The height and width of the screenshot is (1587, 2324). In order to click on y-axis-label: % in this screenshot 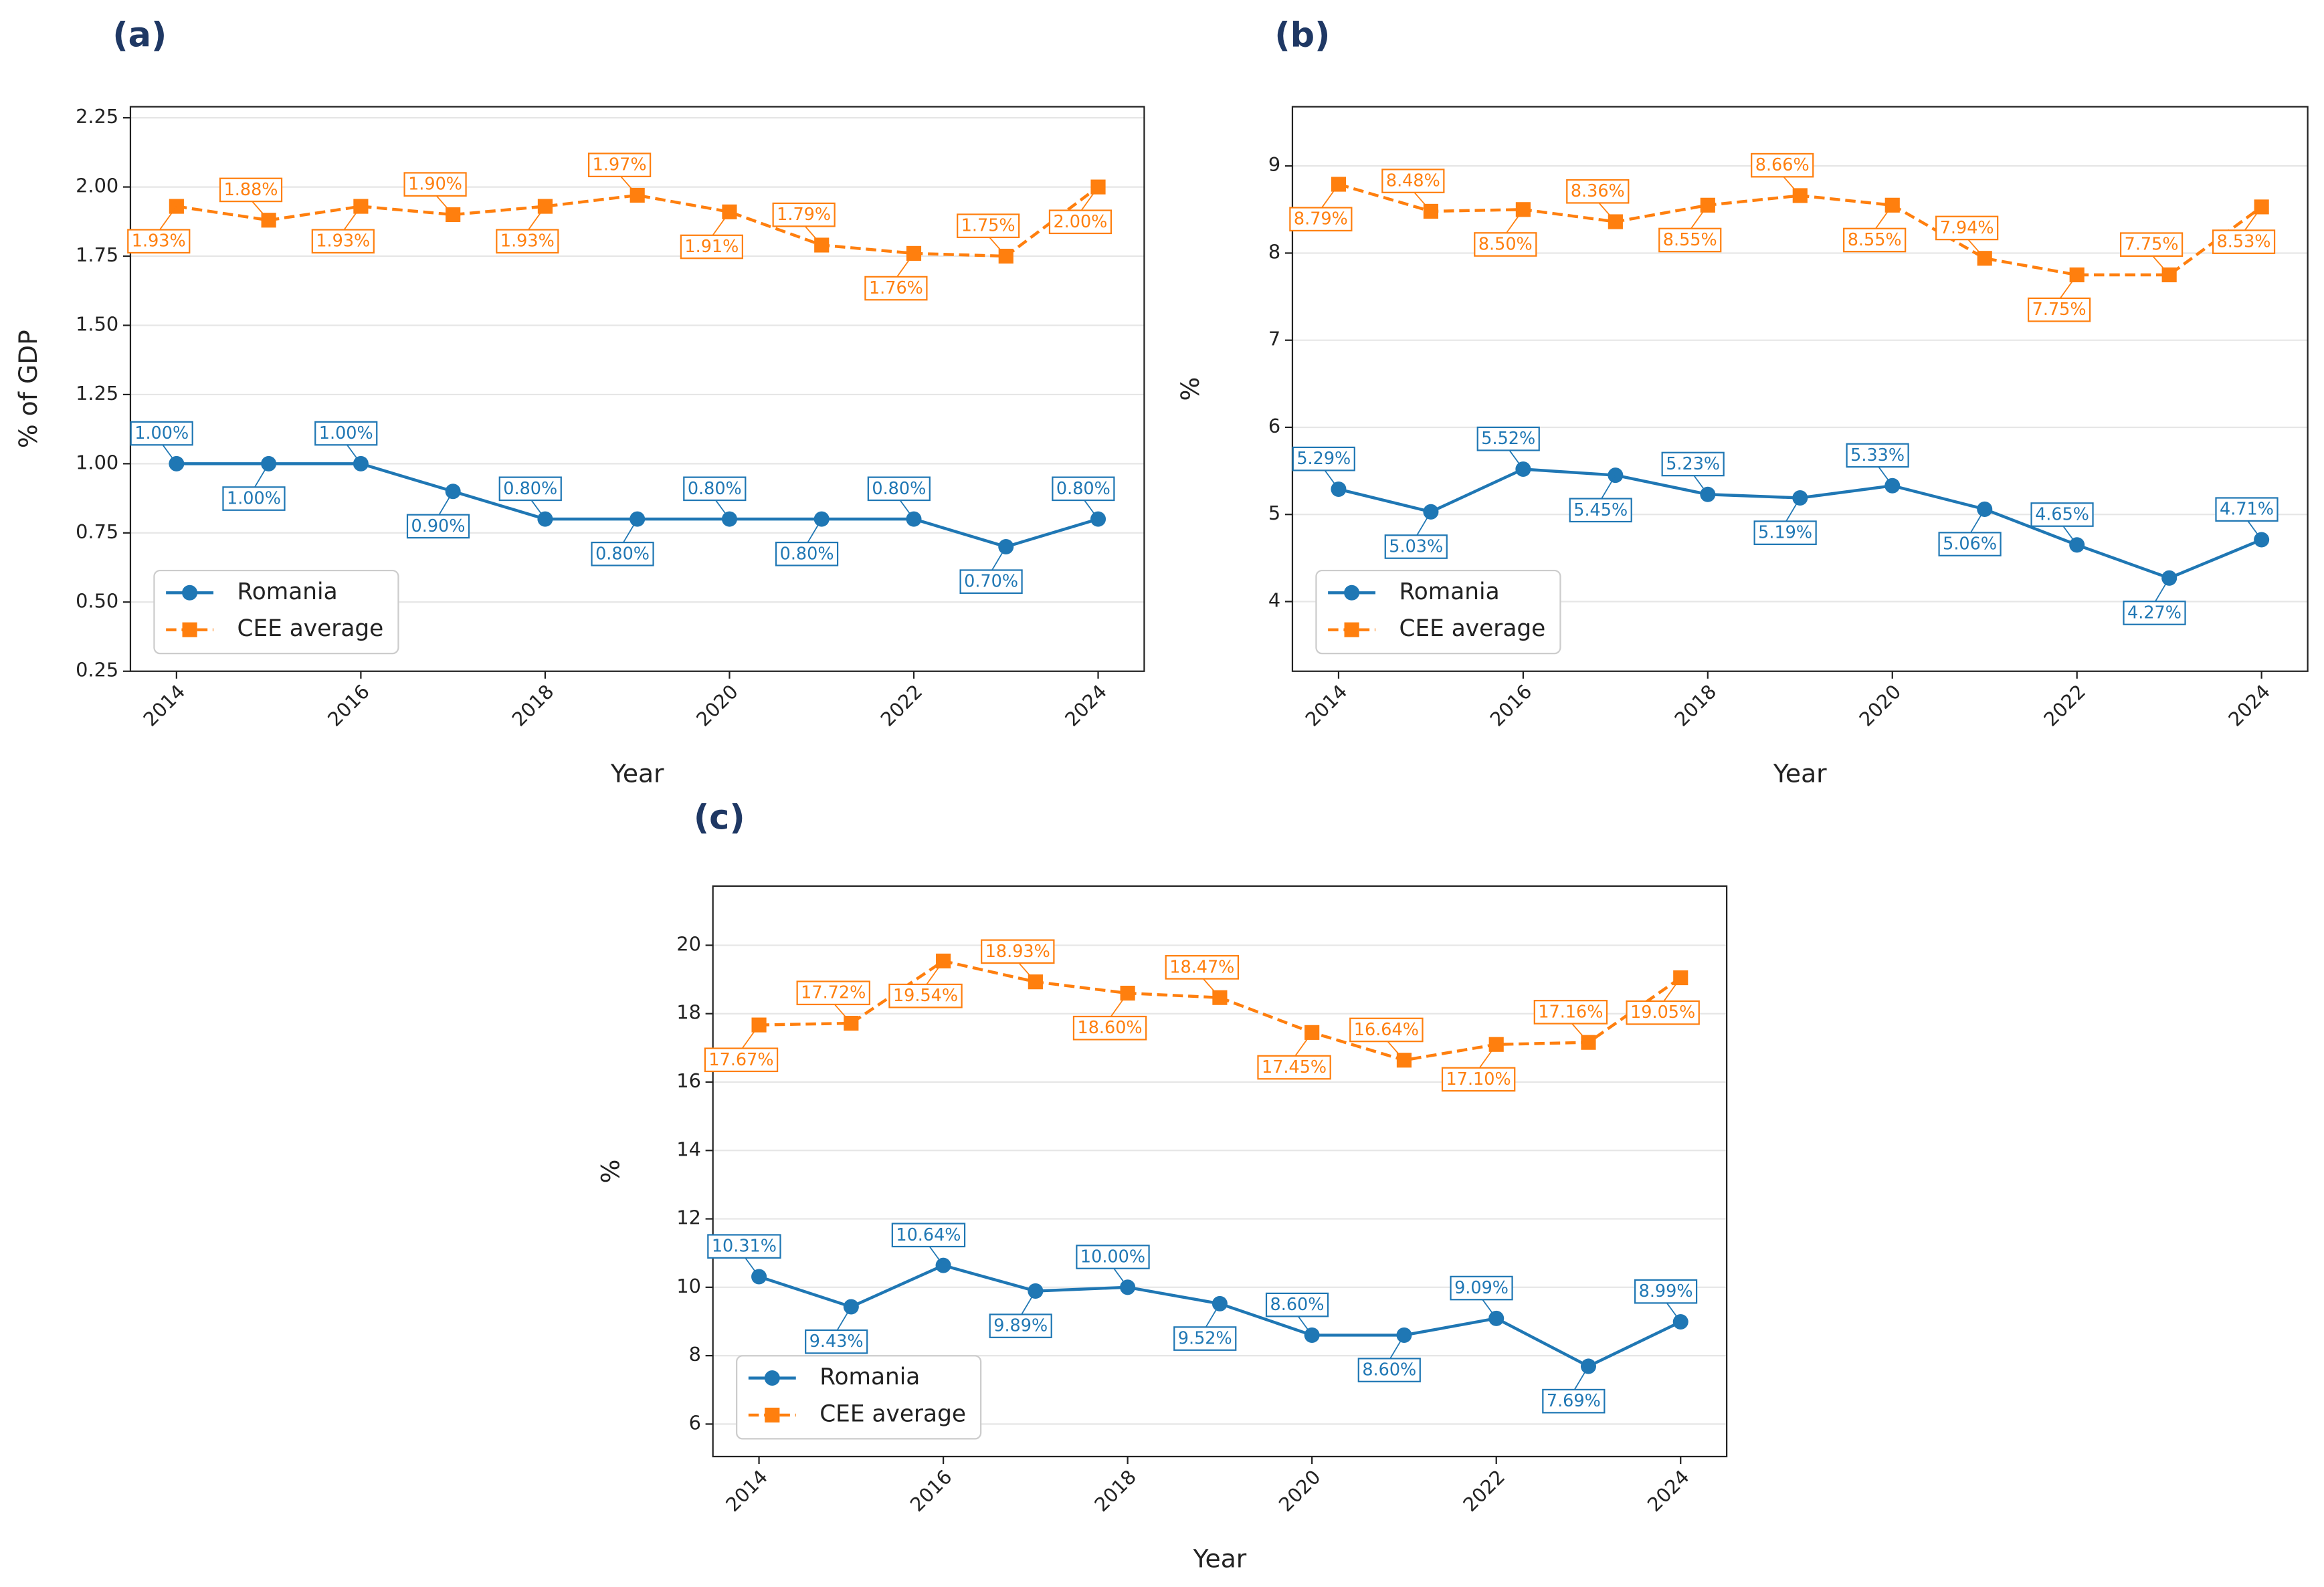, I will do `click(1190, 389)`.